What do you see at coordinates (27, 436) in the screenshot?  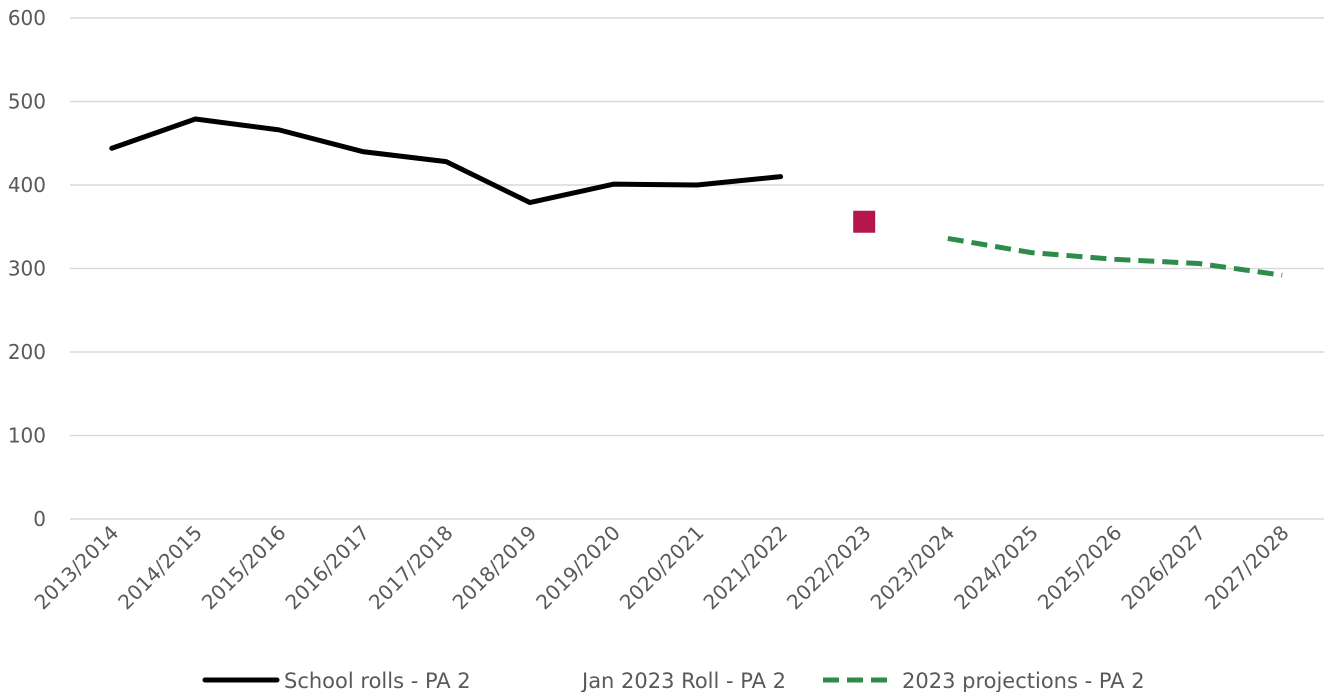 I see `y-tick-label: 100` at bounding box center [27, 436].